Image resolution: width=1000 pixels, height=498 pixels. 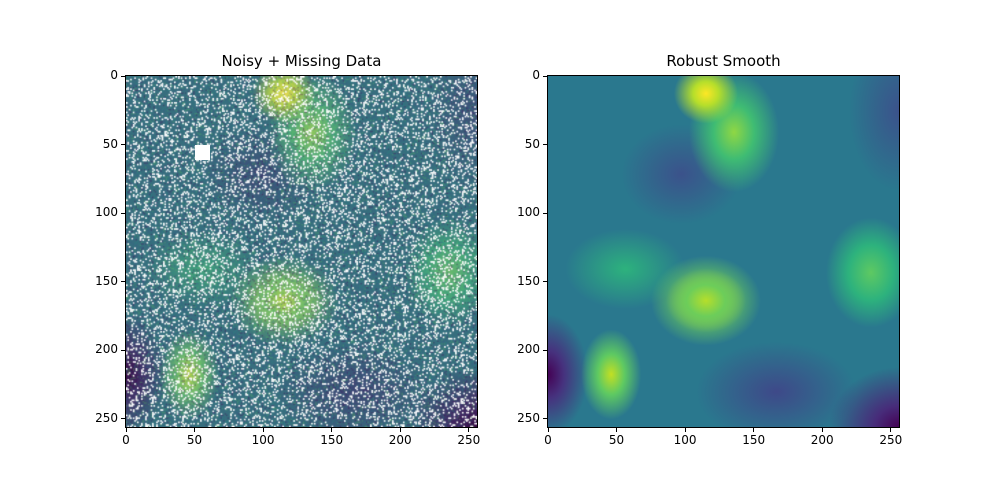 I want to click on chart-title-smooth: Robust Smooth, so click(x=723, y=61).